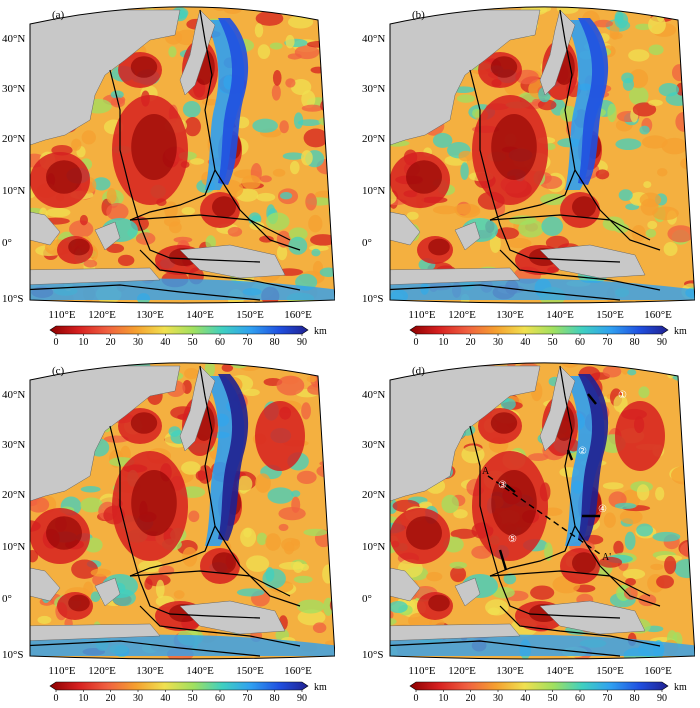  What do you see at coordinates (58, 371) in the screenshot?
I see `panel-label: (c)` at bounding box center [58, 371].